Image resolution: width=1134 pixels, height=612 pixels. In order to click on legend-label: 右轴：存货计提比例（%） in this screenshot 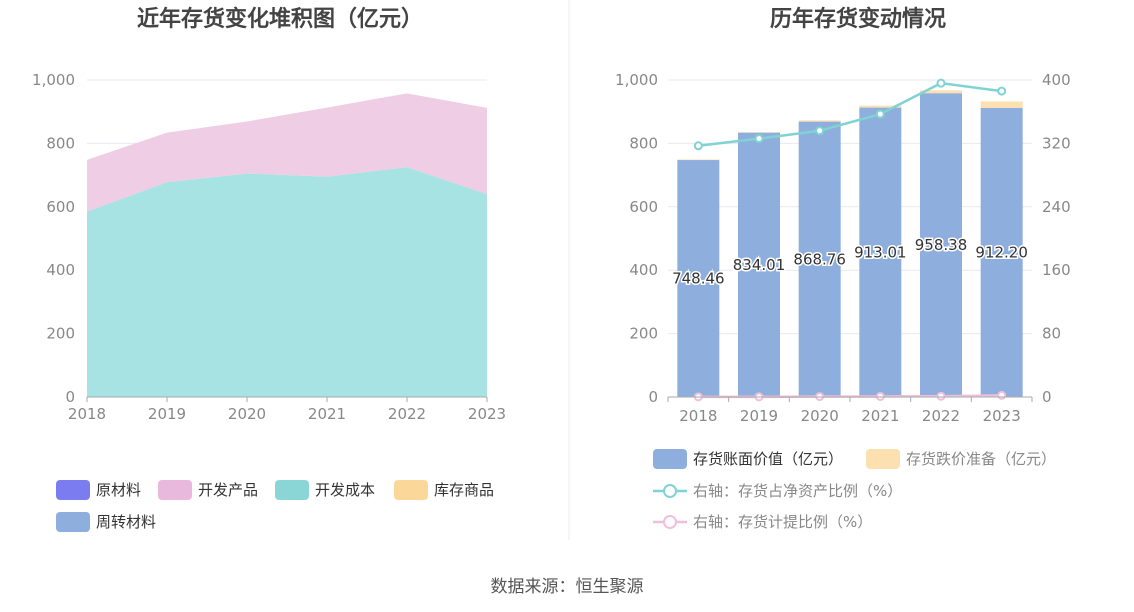, I will do `click(782, 522)`.